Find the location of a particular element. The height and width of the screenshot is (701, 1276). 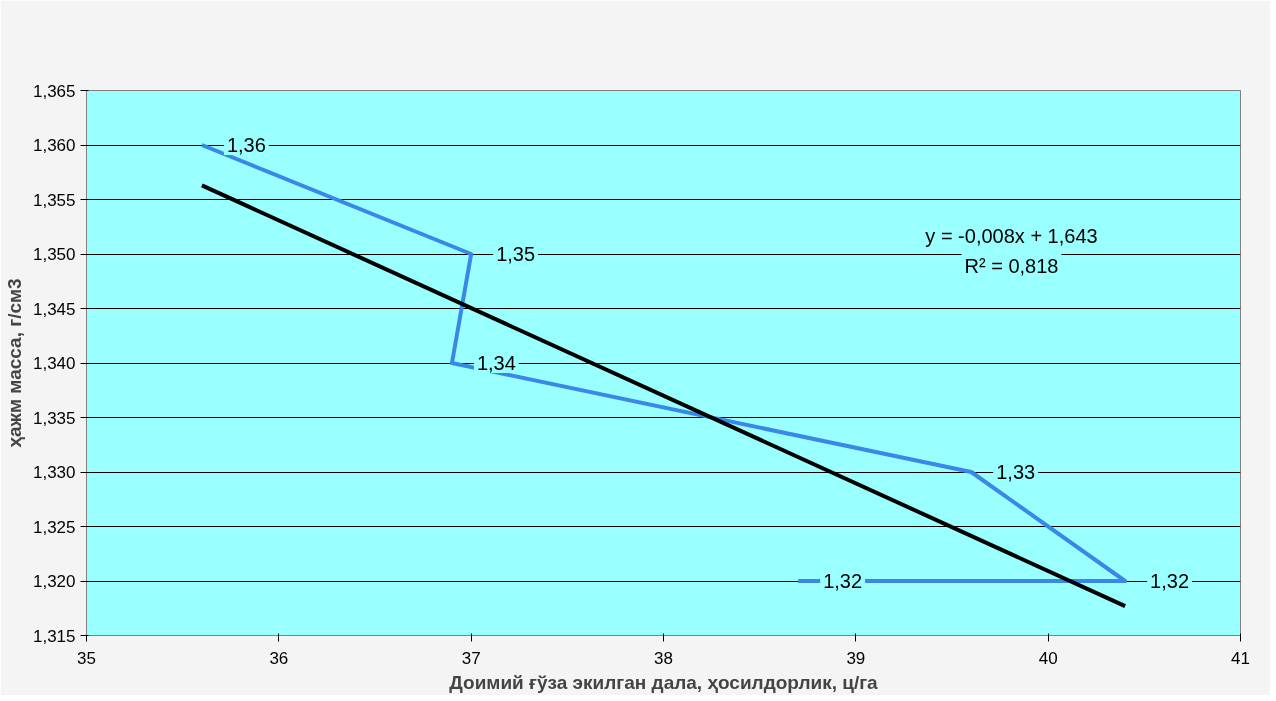

y-tick-label: 1,320 is located at coordinates (54, 581).